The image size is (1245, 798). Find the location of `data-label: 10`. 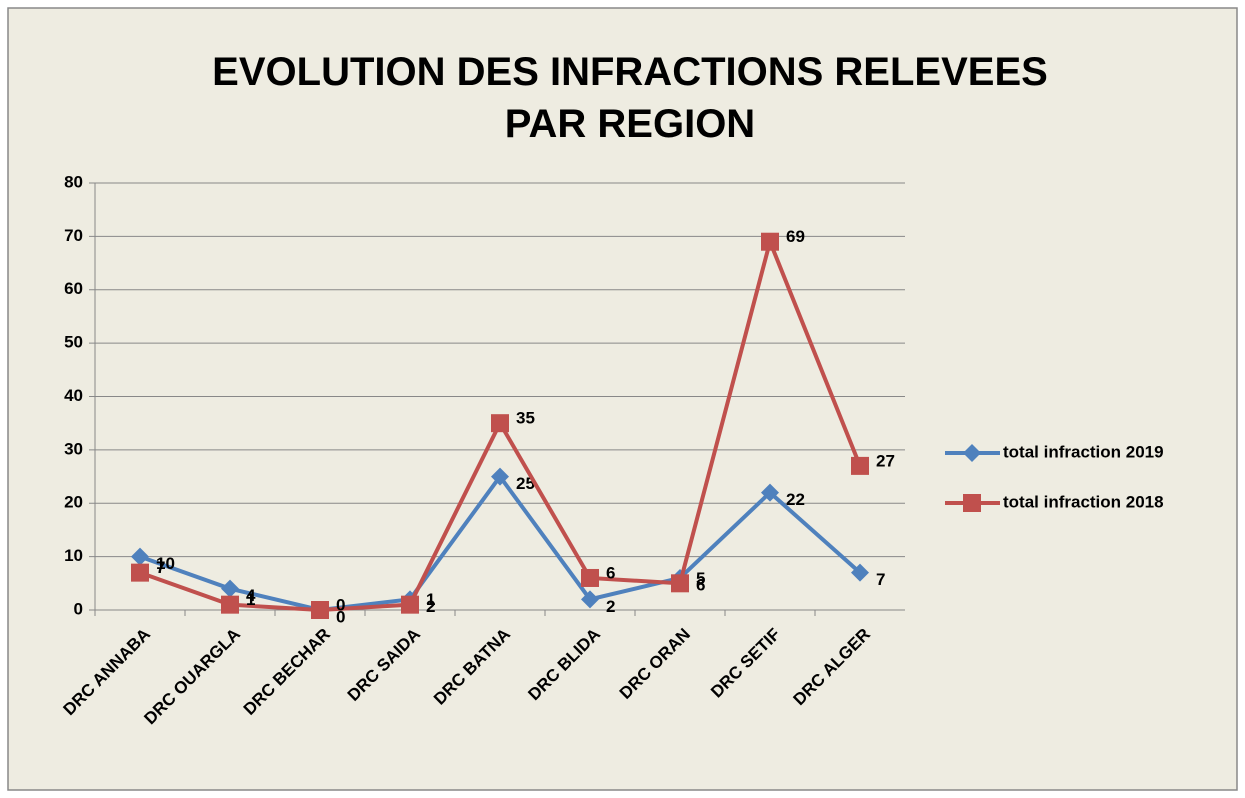

data-label: 10 is located at coordinates (165, 563).